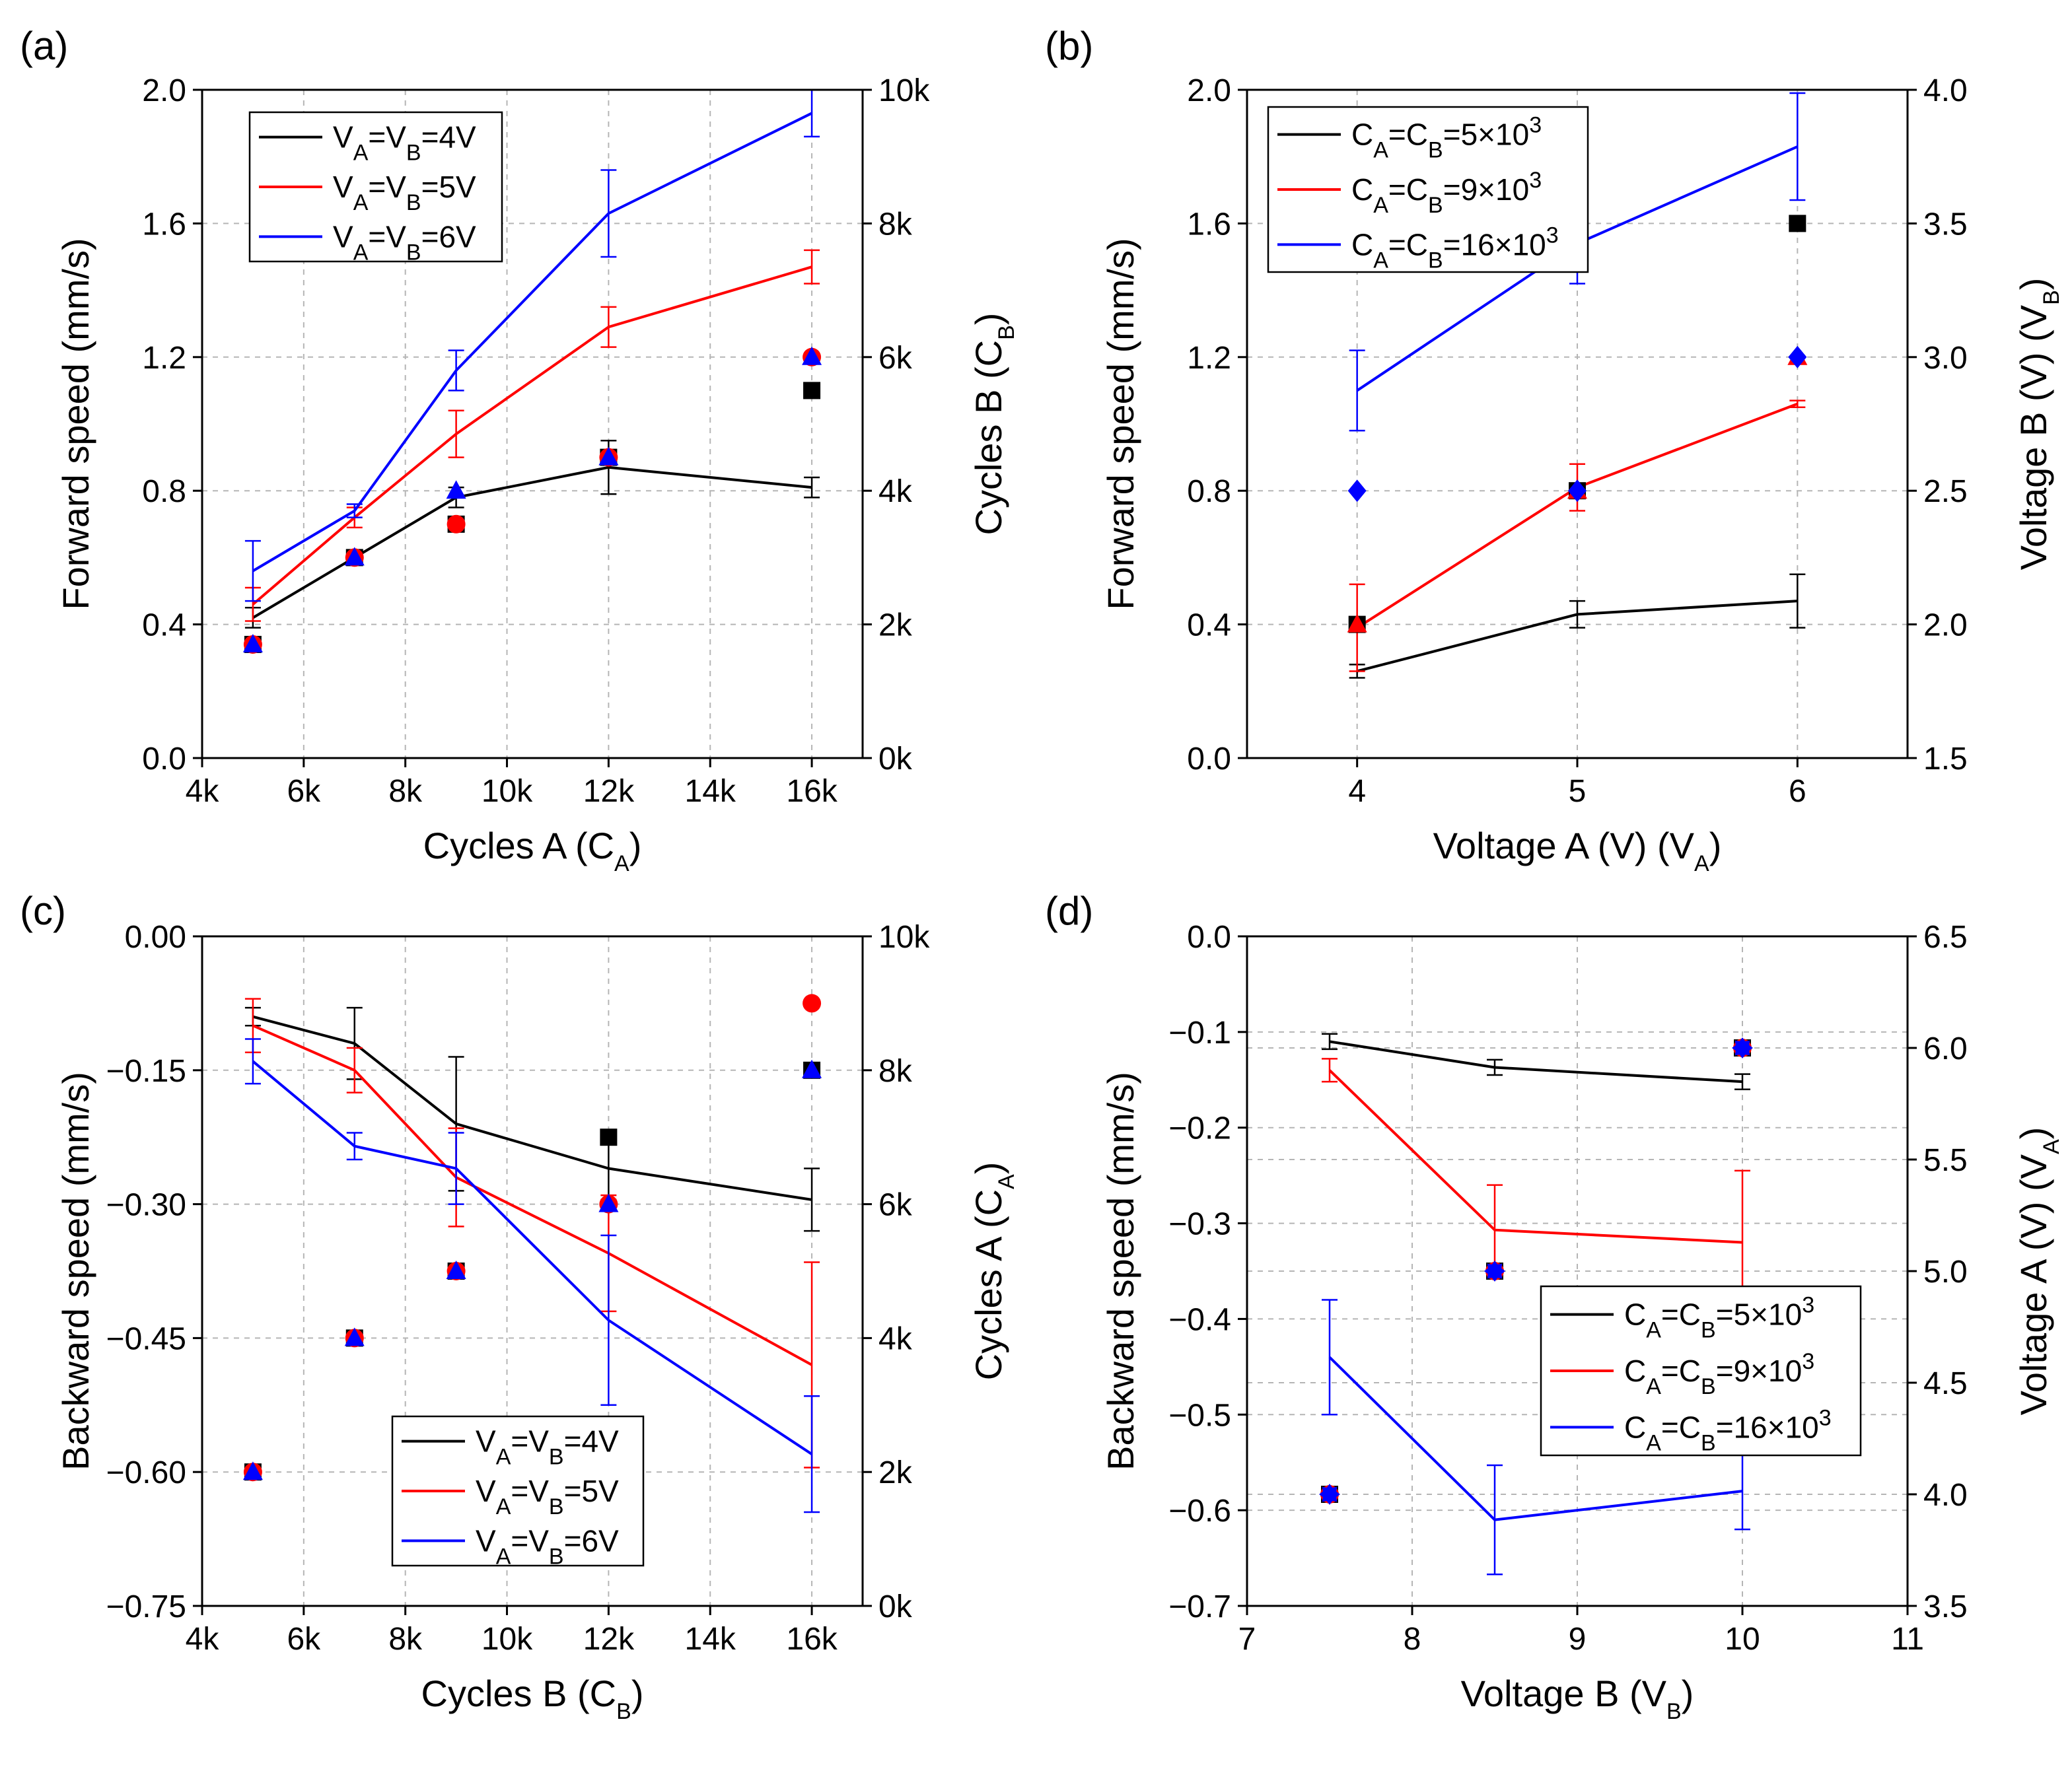 The height and width of the screenshot is (1769, 2072). What do you see at coordinates (1199, 1606) in the screenshot?
I see `y-tick-label: −0.7` at bounding box center [1199, 1606].